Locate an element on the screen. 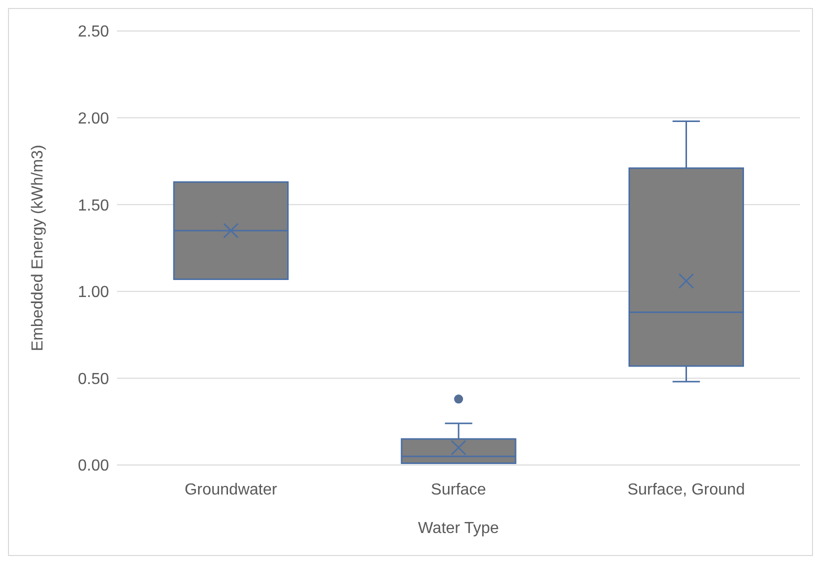 This screenshot has height=564, width=821. x-tick-label: Groundwater is located at coordinates (231, 489).